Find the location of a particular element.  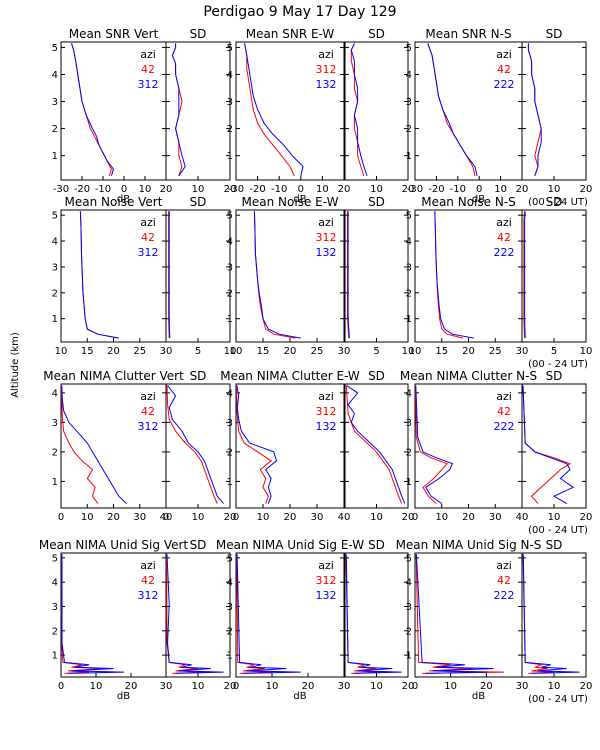

panel-title: Mean NIMA Unid Sig E-W is located at coordinates (290, 545).